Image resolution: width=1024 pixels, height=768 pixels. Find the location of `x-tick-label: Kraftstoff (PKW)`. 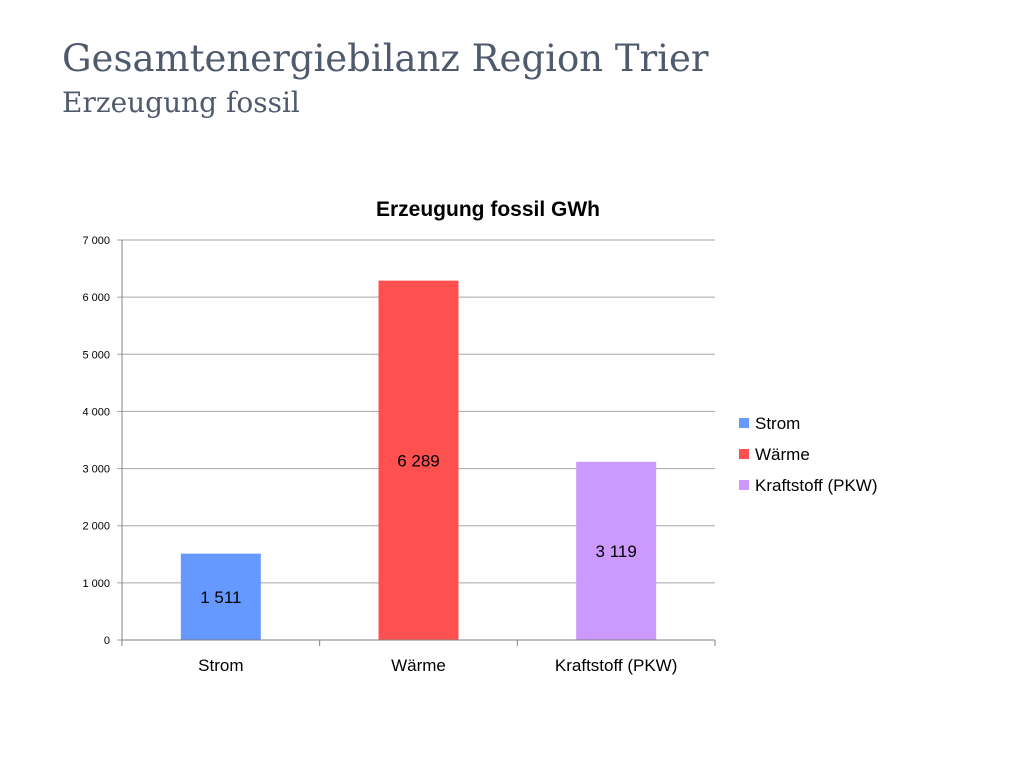

x-tick-label: Kraftstoff (PKW) is located at coordinates (616, 665).